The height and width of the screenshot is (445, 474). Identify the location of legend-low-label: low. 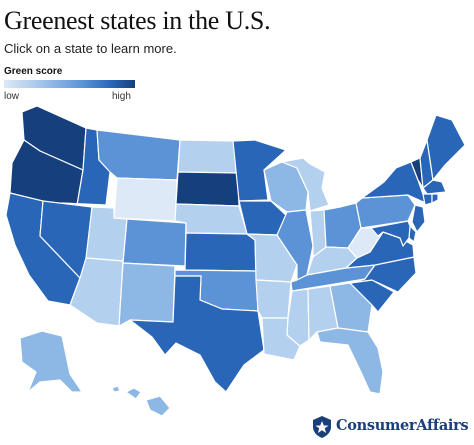
(12, 96).